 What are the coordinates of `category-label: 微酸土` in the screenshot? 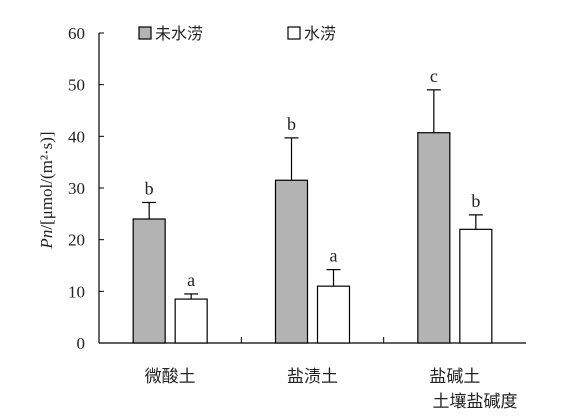 It's located at (170, 377).